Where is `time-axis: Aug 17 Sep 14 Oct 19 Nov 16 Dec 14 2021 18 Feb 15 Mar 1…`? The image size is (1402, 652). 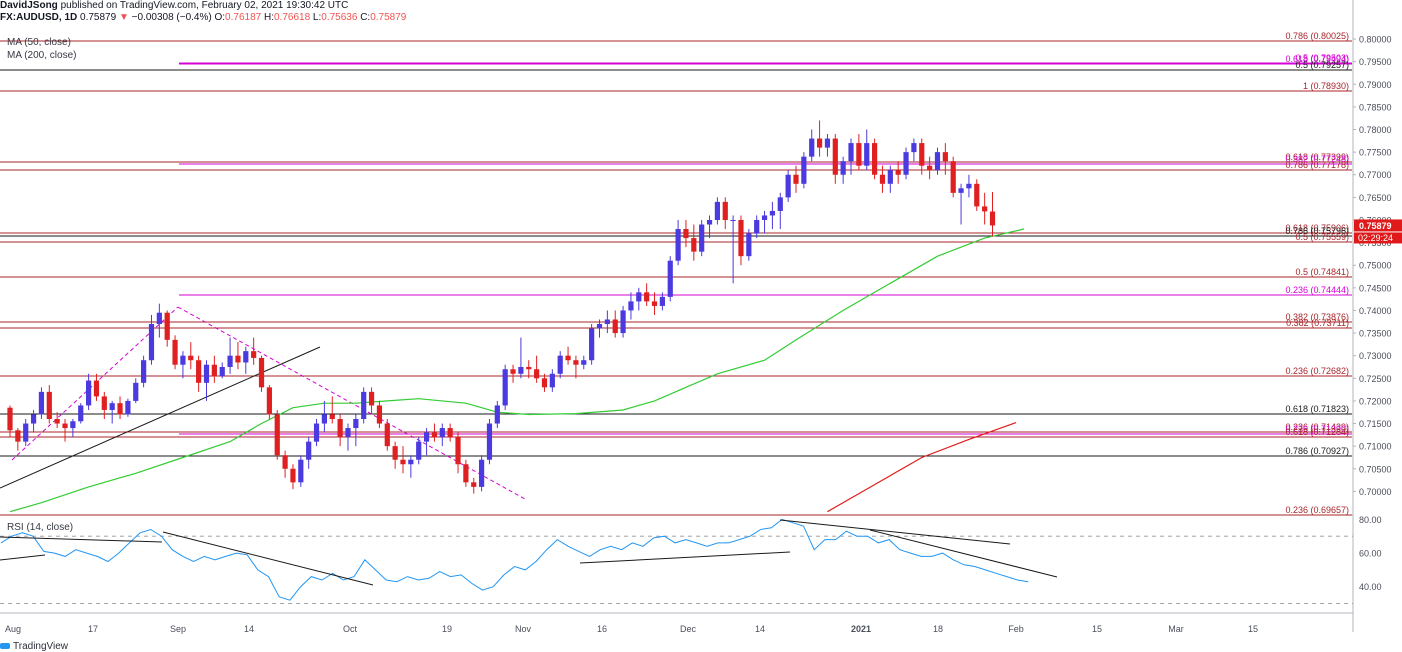
time-axis: Aug 17 Sep 14 Oct 19 Nov 16 Dec 14 2021 18 Feb 15 Mar 1… is located at coordinates (631, 629).